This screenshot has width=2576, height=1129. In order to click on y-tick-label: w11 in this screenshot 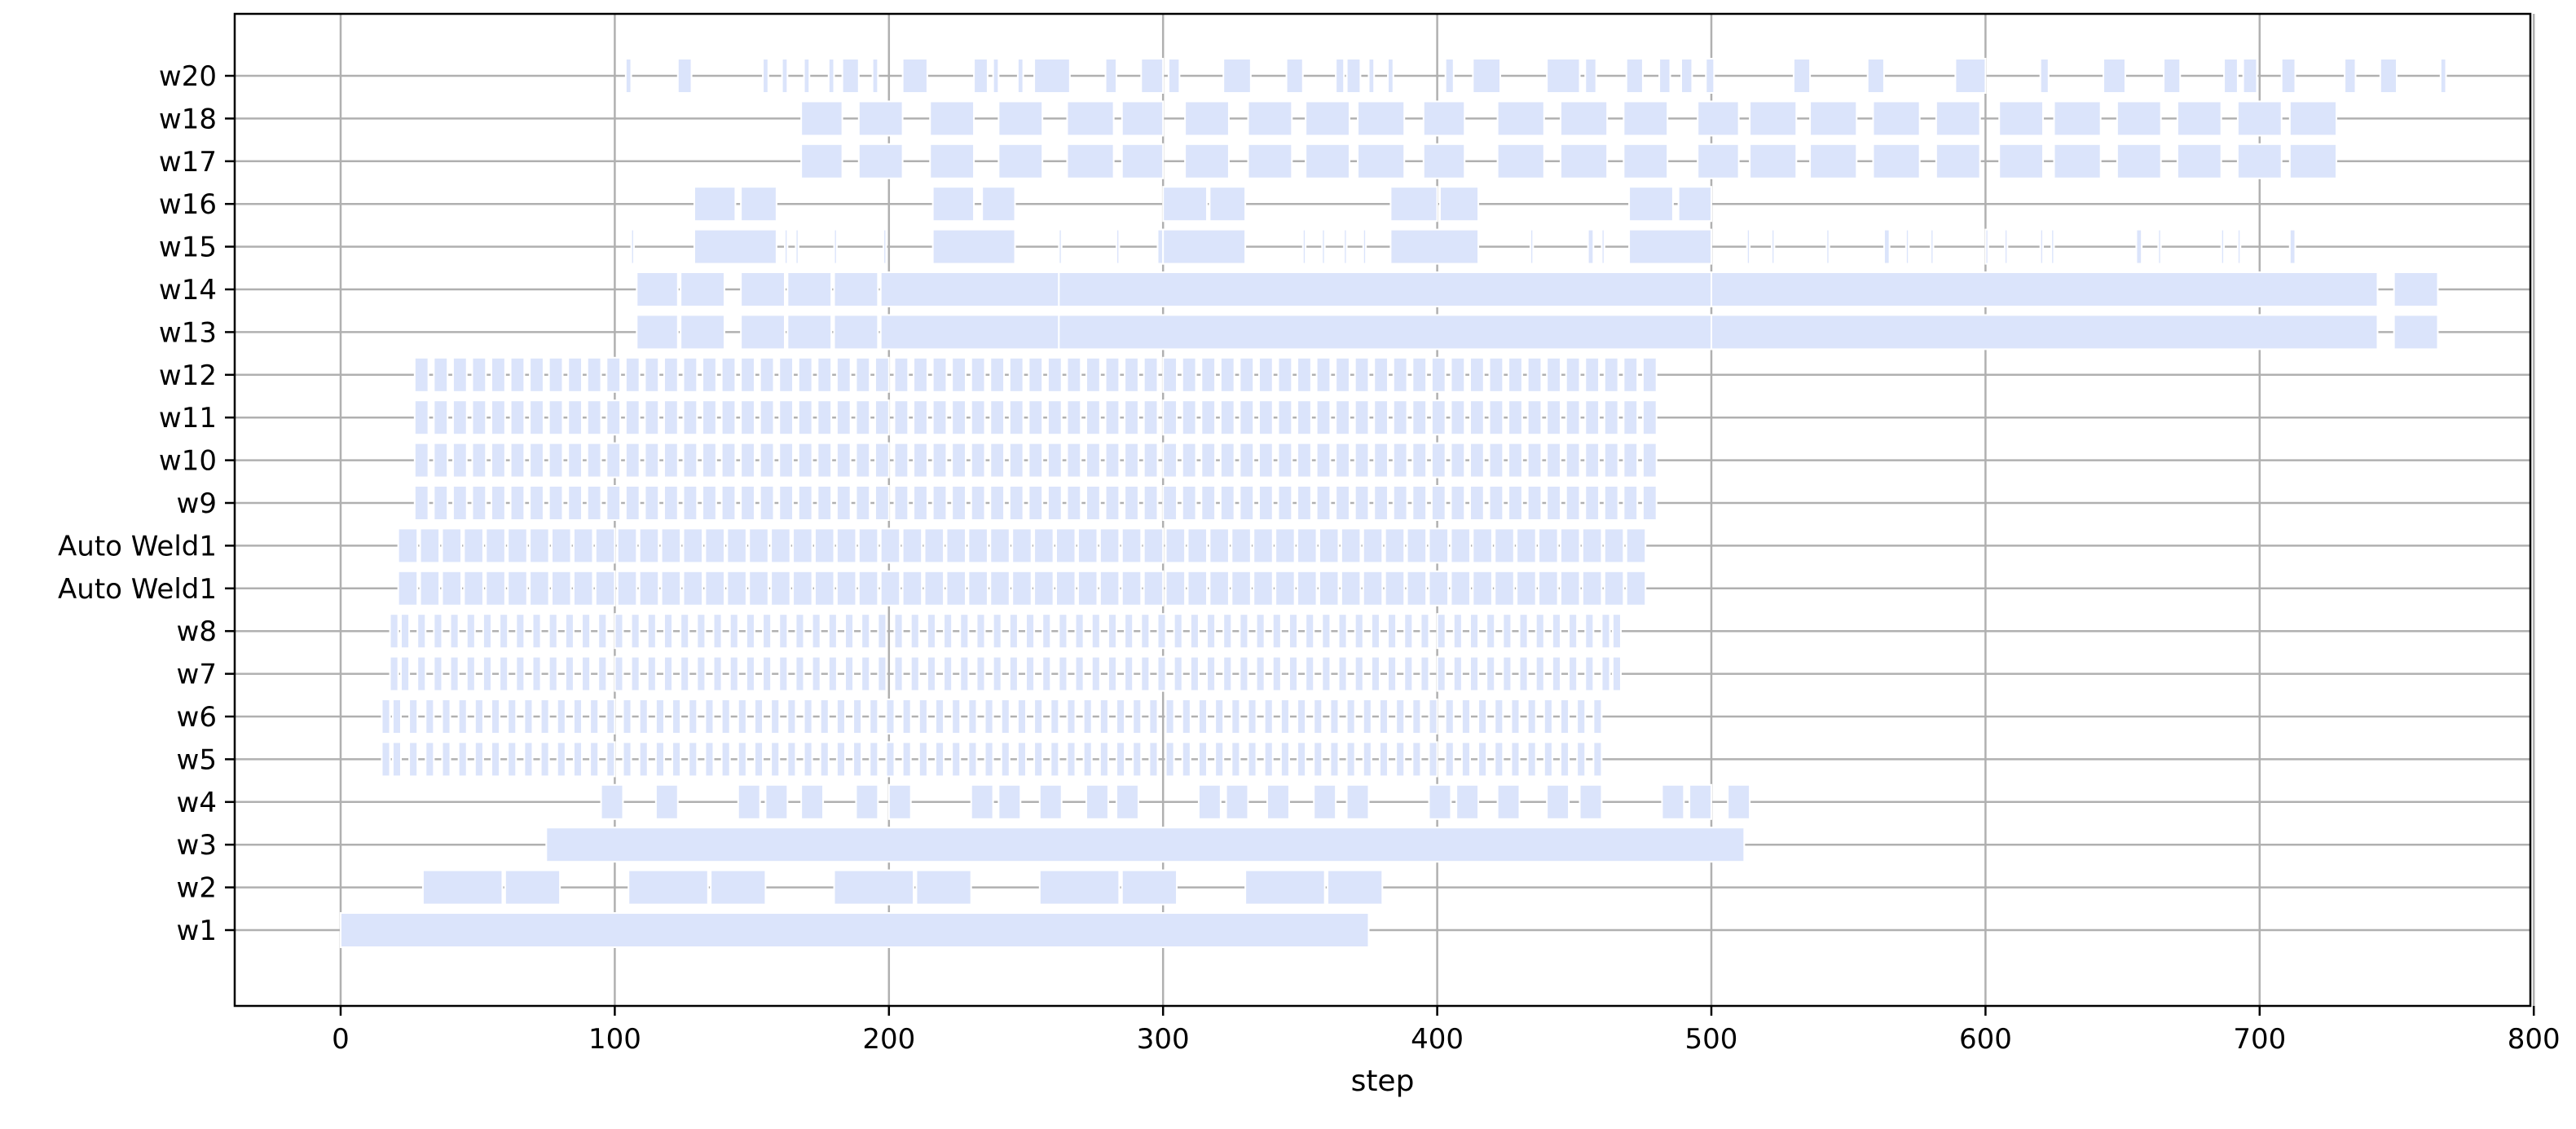, I will do `click(188, 418)`.